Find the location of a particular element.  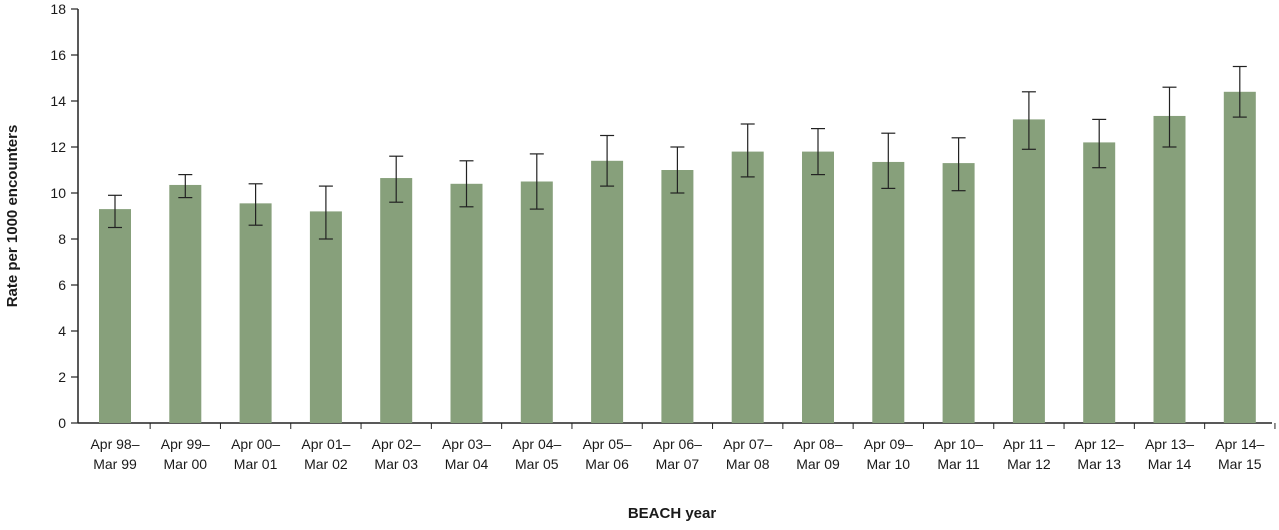

x-tick-label: Mar 15 is located at coordinates (1240, 464).